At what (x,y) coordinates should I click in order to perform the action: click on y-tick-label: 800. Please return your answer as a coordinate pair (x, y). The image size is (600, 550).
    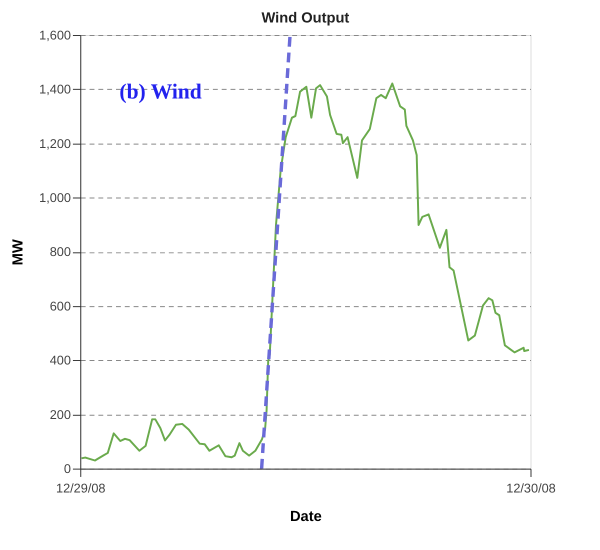
    Looking at the image, I should click on (60, 252).